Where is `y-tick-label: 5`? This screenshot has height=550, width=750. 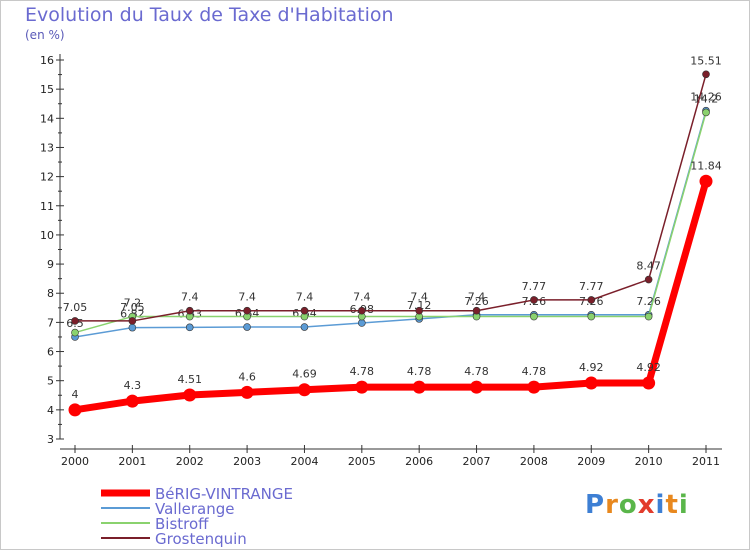 y-tick-label: 5 is located at coordinates (50, 381).